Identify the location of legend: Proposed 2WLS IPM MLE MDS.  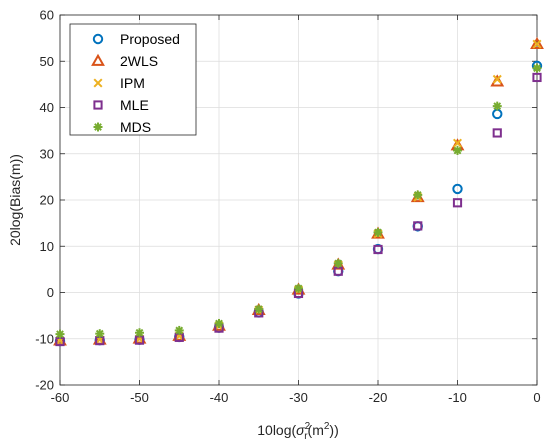
(133, 79).